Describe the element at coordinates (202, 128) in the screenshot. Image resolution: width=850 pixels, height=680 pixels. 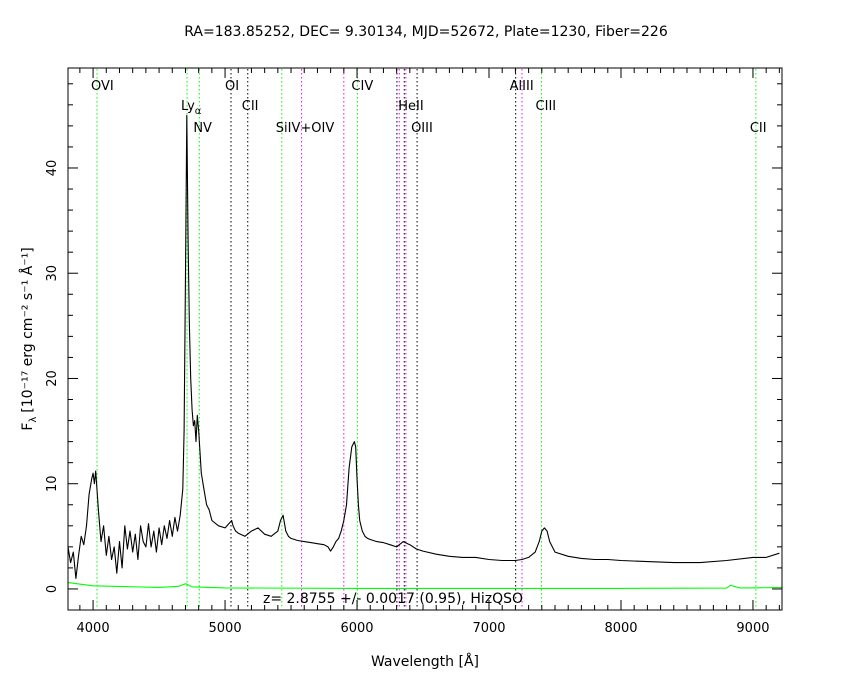
I see `line-label-nv: NV` at that location.